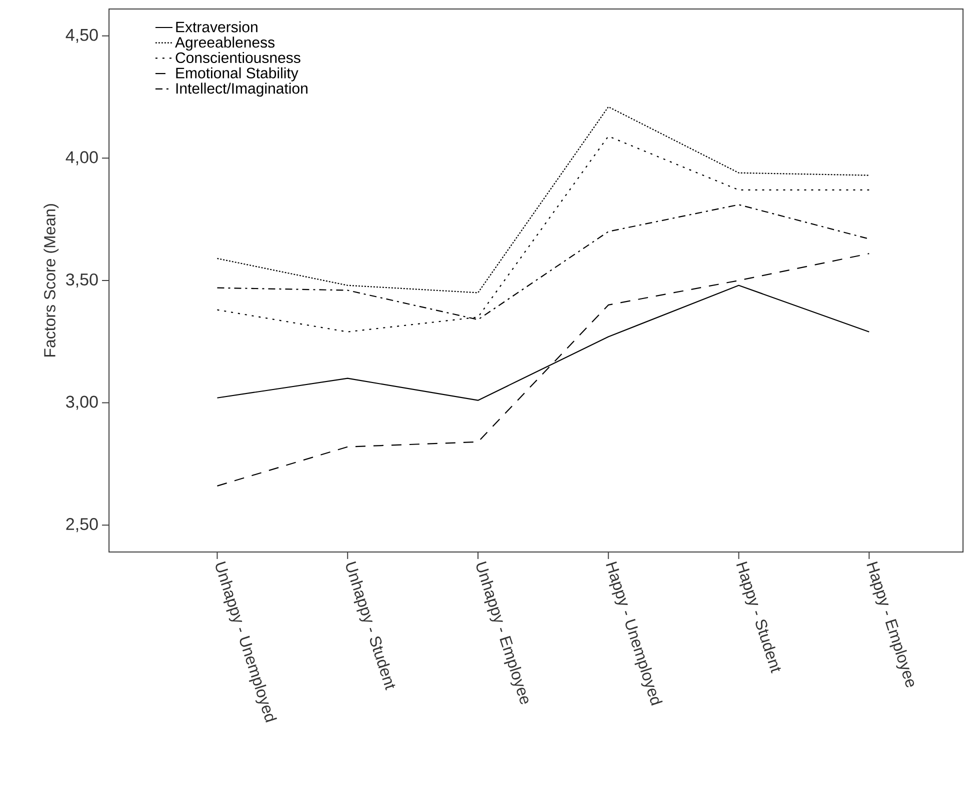 The image size is (967, 789). What do you see at coordinates (82, 35) in the screenshot?
I see `y-tick-label: 4,50` at bounding box center [82, 35].